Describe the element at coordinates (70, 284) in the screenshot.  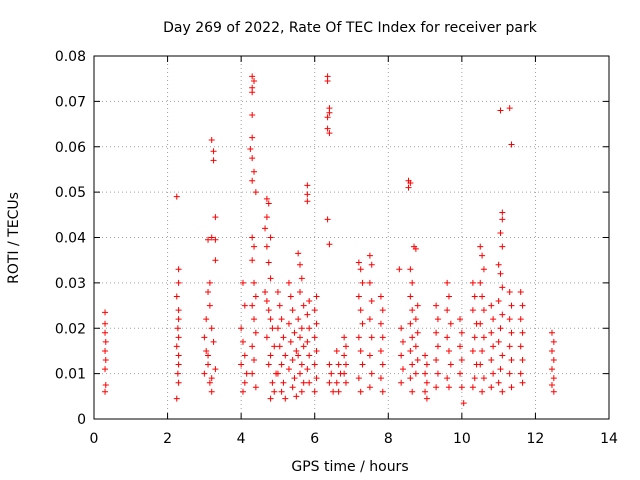
I see `y-tick-label: 0.03` at that location.